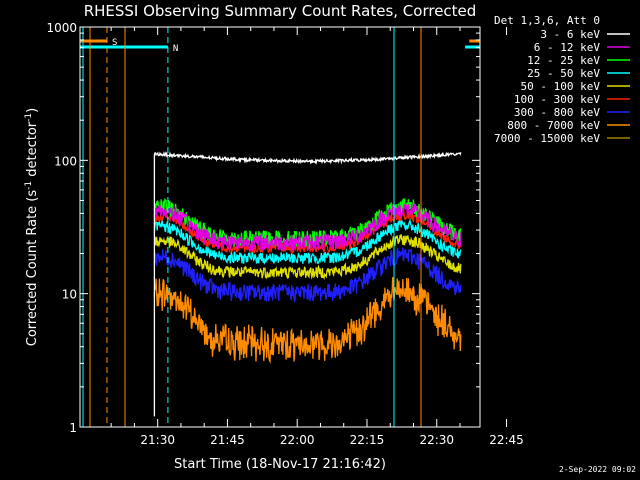 The height and width of the screenshot is (480, 640). What do you see at coordinates (506, 440) in the screenshot?
I see `x-tick-label: 22:45` at bounding box center [506, 440].